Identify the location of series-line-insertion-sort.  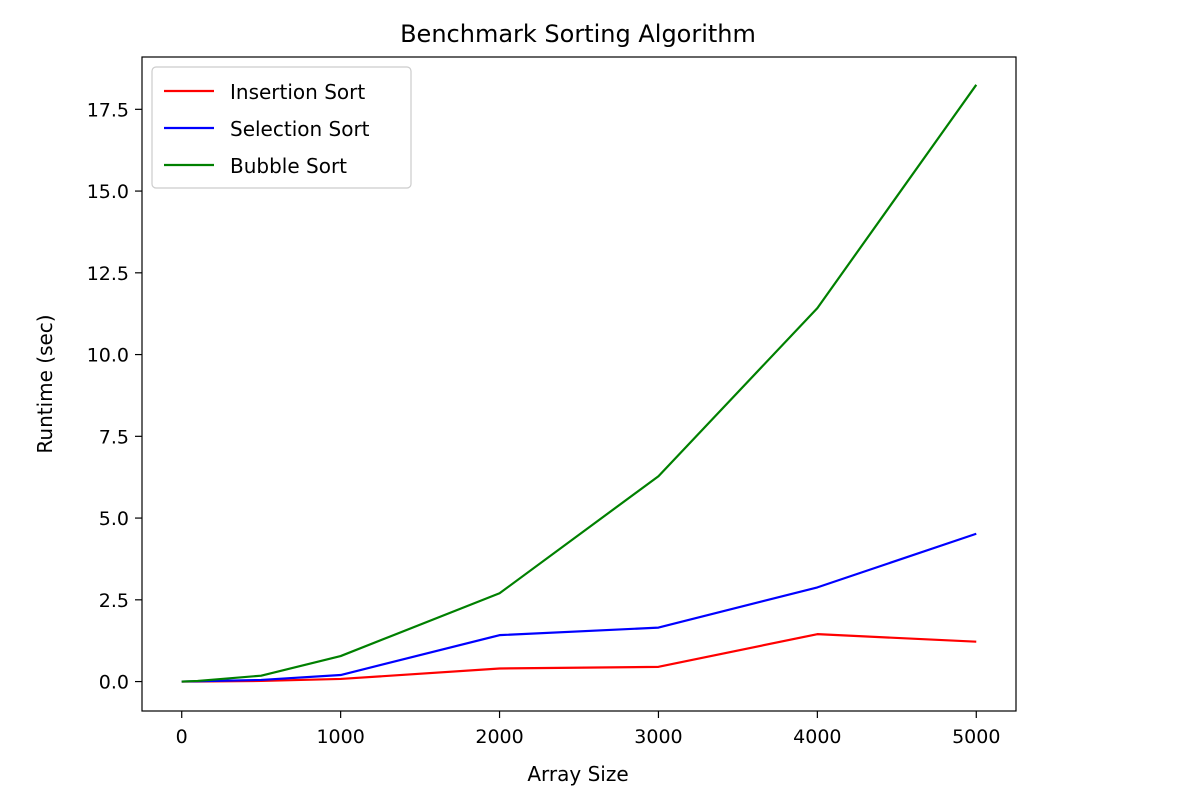
(579, 658).